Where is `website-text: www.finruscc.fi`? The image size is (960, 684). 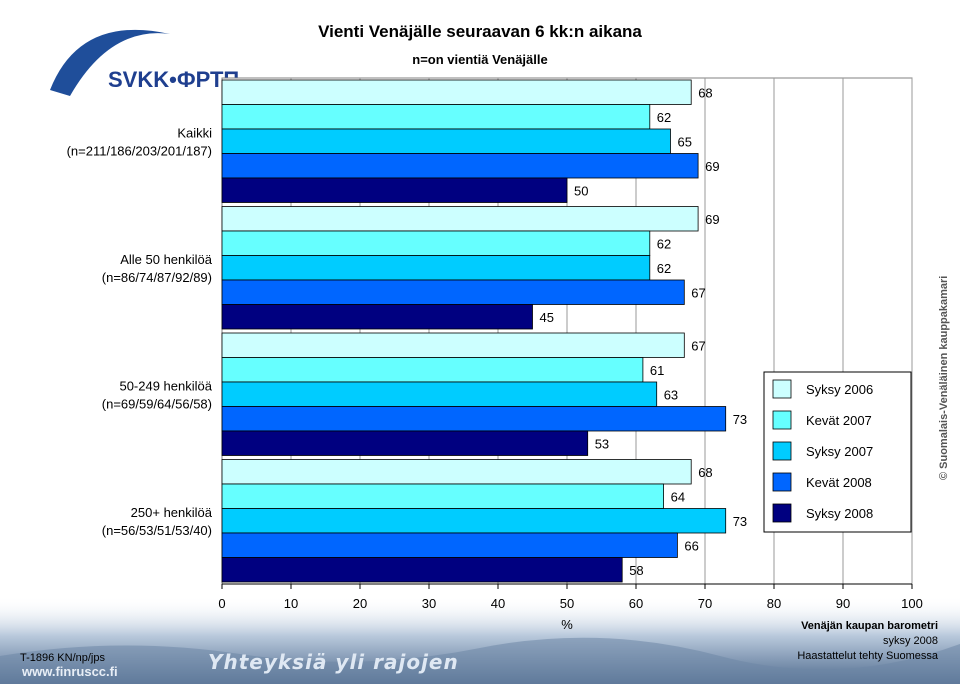 website-text: www.finruscc.fi is located at coordinates (70, 671).